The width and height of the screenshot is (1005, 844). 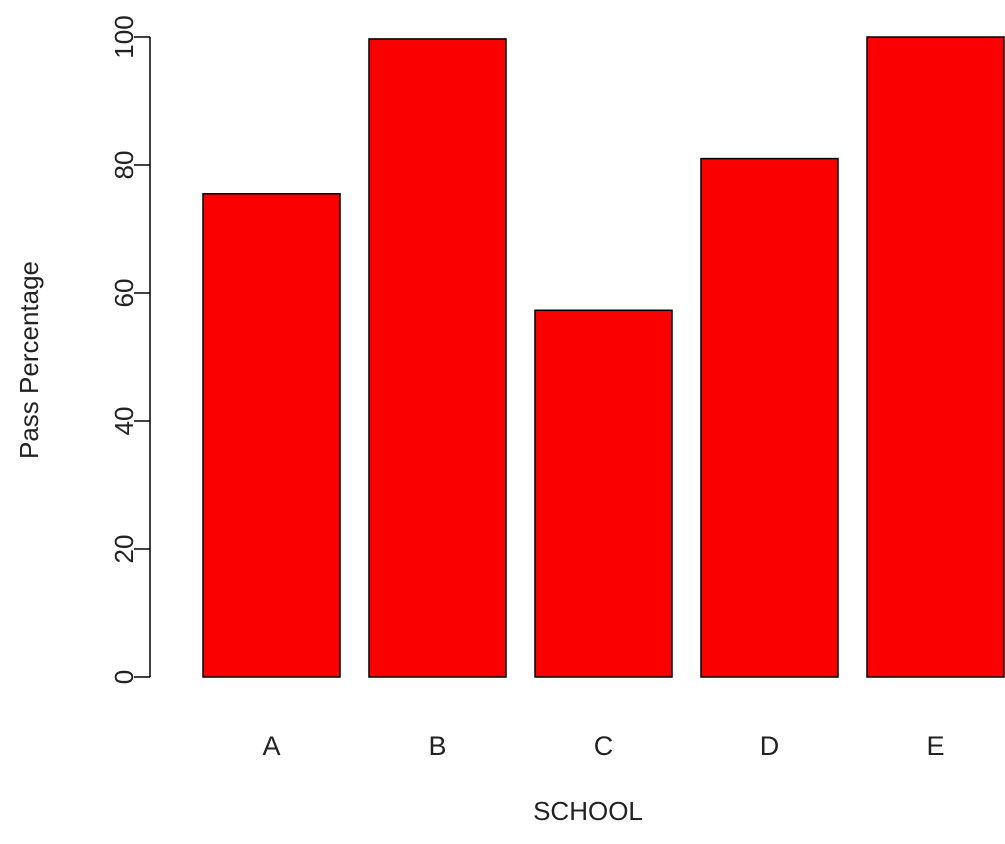 I want to click on x-tick-label: B, so click(x=437, y=746).